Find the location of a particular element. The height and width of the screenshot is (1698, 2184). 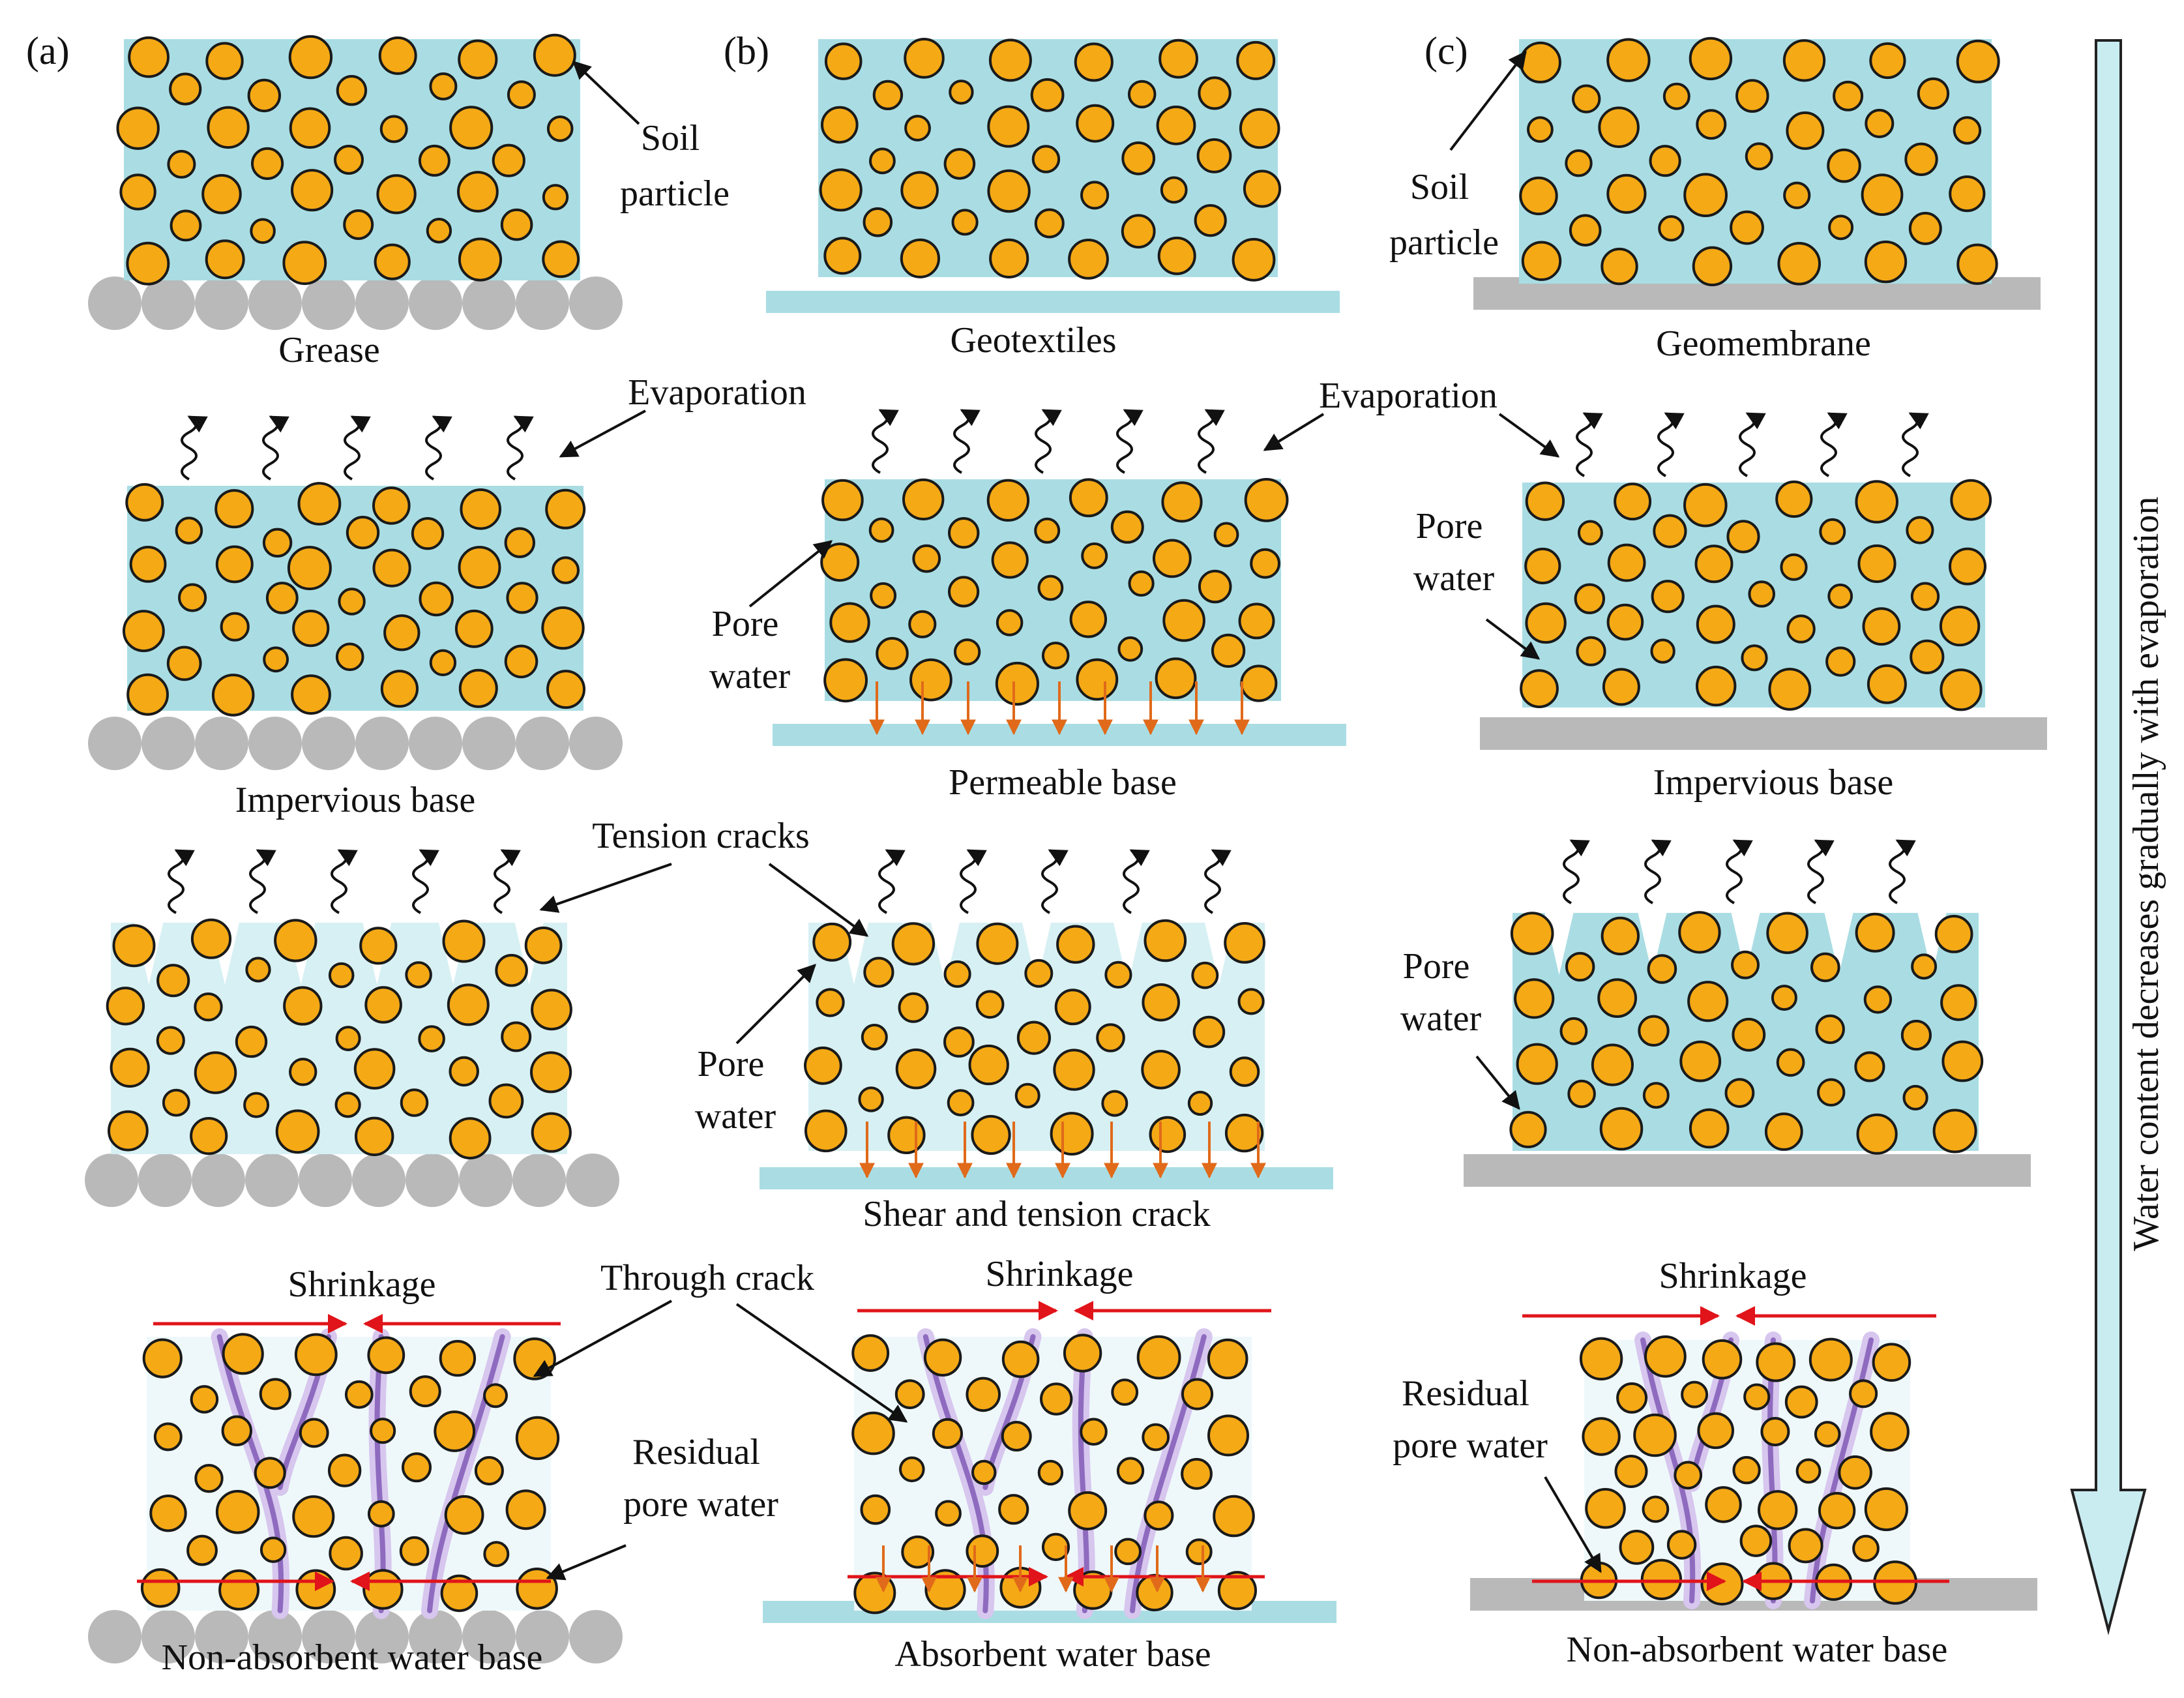

panel-a-tag: (a) is located at coordinates (48, 50).